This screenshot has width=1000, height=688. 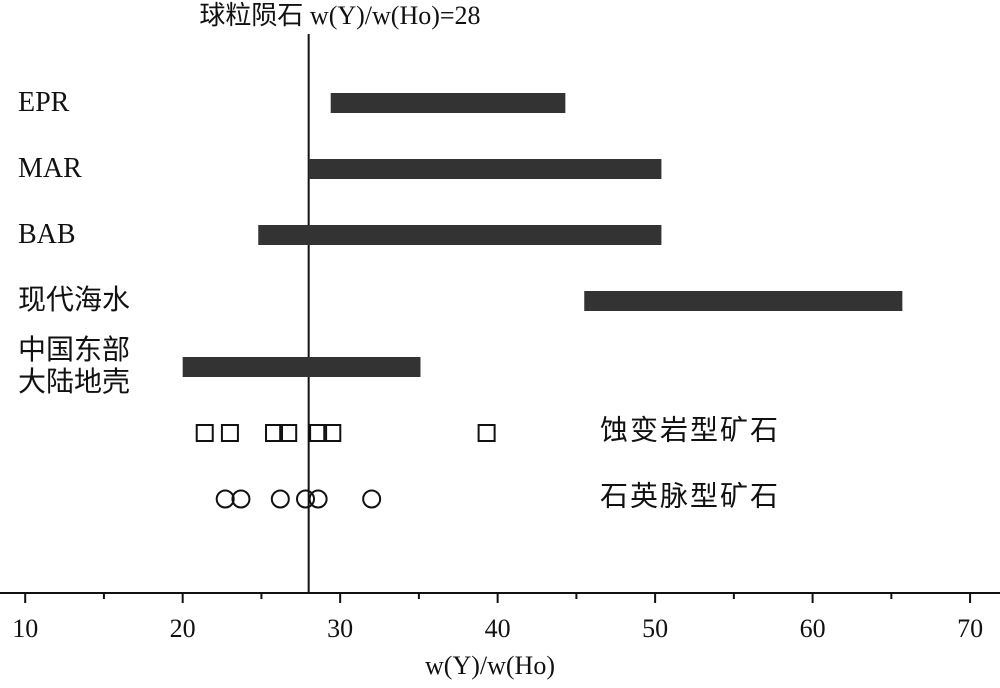 What do you see at coordinates (690, 430) in the screenshot?
I see `group-label: 蚀变岩型矿石` at bounding box center [690, 430].